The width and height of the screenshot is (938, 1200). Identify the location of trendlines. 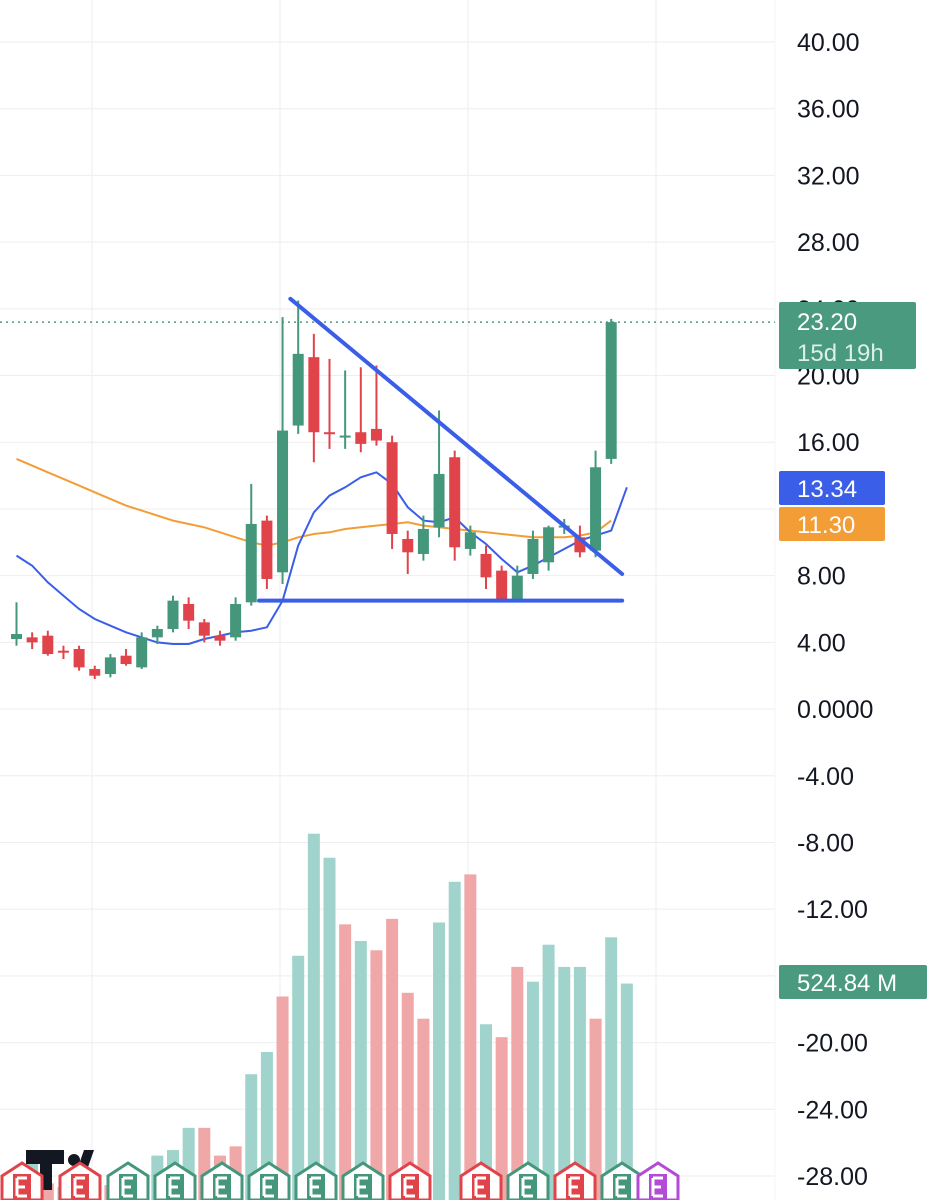
(441, 449).